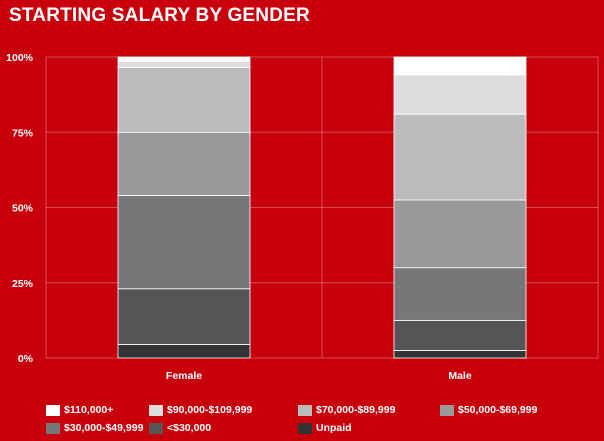 The width and height of the screenshot is (604, 441). I want to click on legend-item: $110,000+, so click(79, 410).